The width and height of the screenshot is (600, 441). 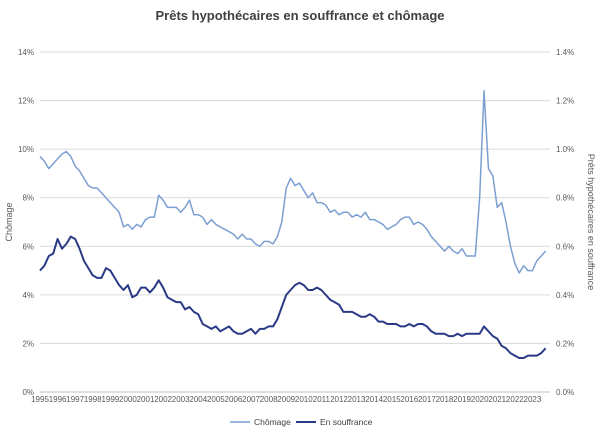 I want to click on y-left-tick-label: 10%, so click(x=26, y=149).